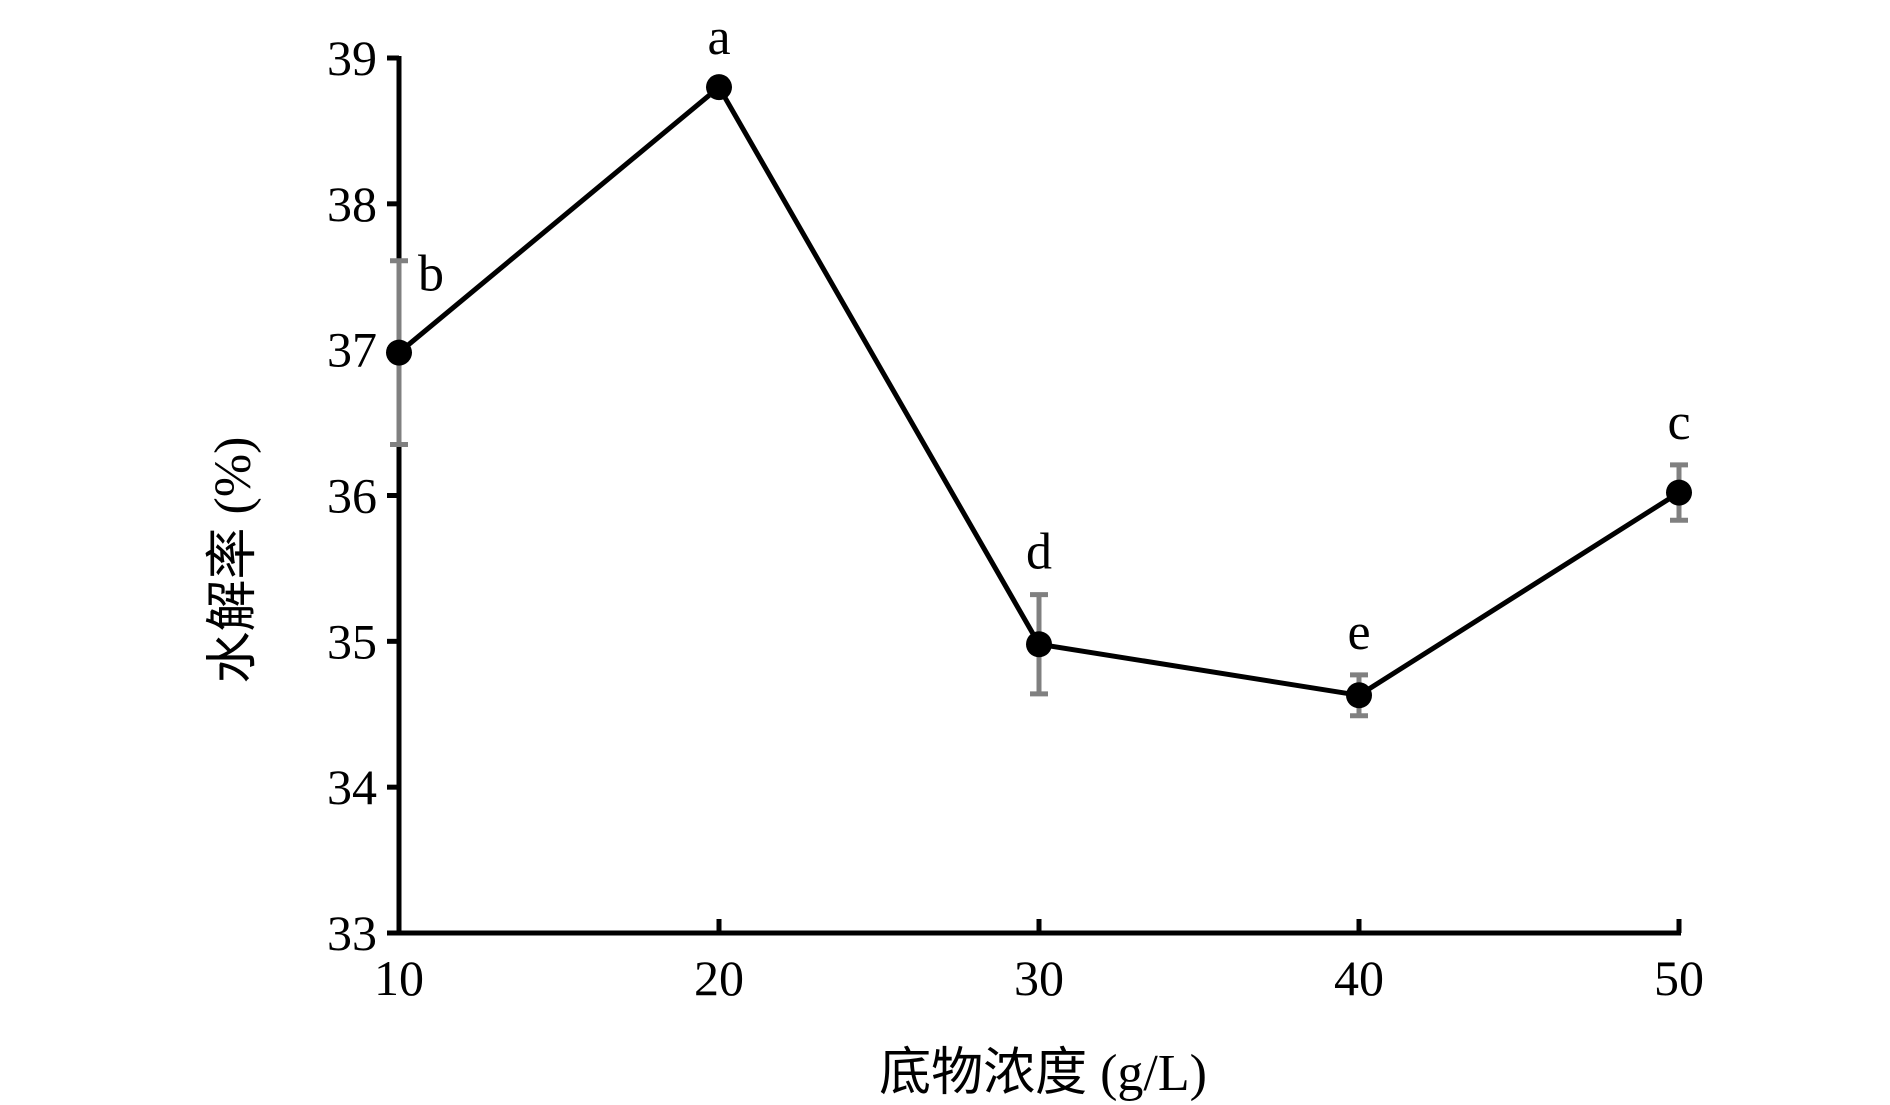 This screenshot has width=1890, height=1105. Describe the element at coordinates (352, 641) in the screenshot. I see `y-tick-label: 35` at that location.